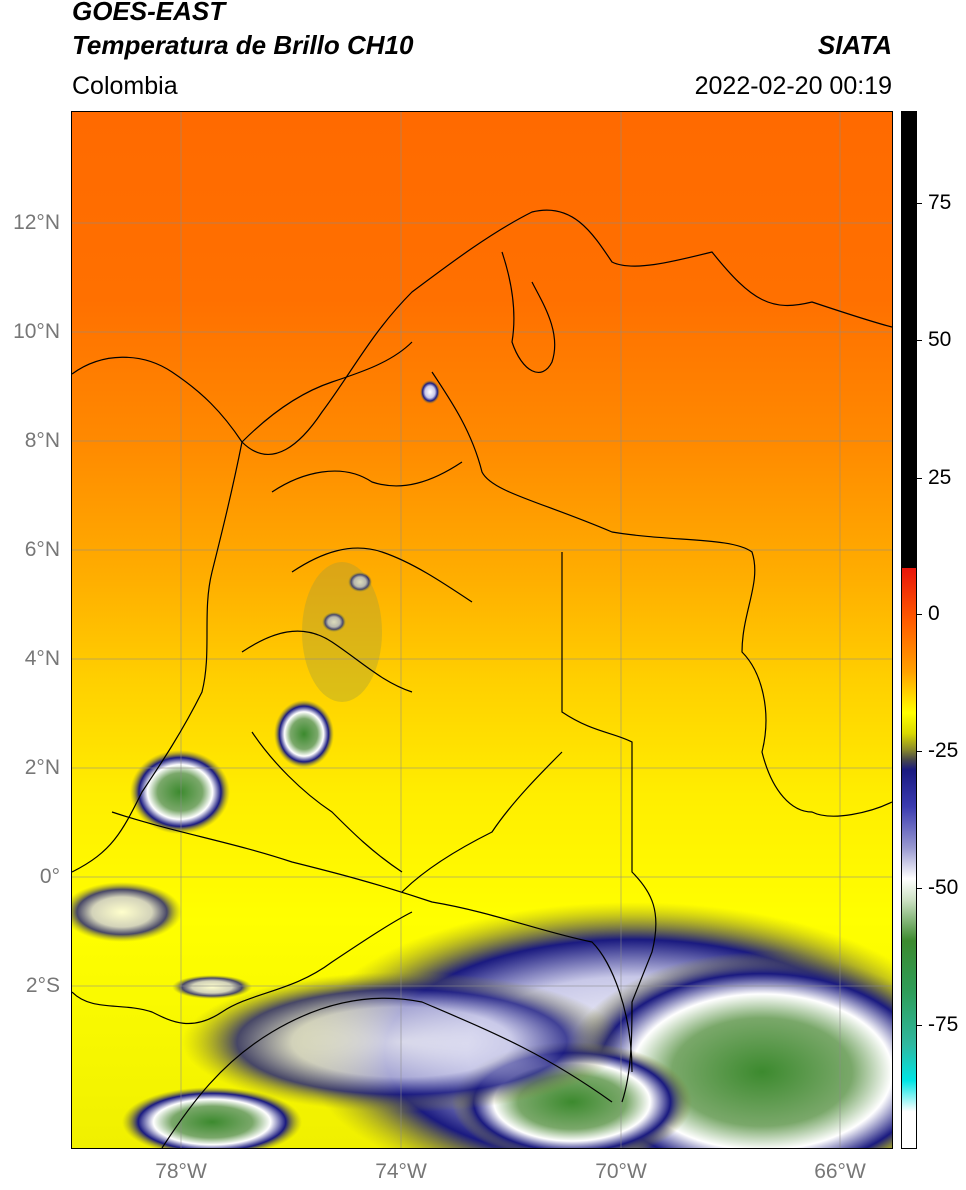  What do you see at coordinates (36, 222) in the screenshot?
I see `lat-label-12n: 12°N` at bounding box center [36, 222].